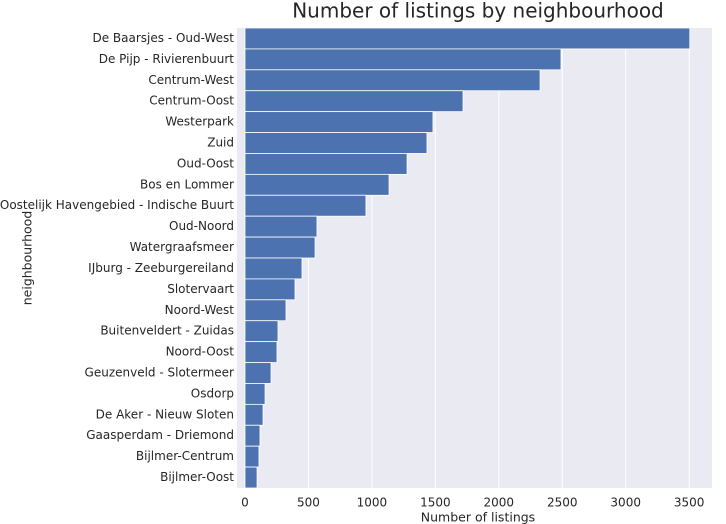 This screenshot has height=524, width=726. What do you see at coordinates (205, 163) in the screenshot?
I see `y-tick-label: Oud-Oost` at bounding box center [205, 163].